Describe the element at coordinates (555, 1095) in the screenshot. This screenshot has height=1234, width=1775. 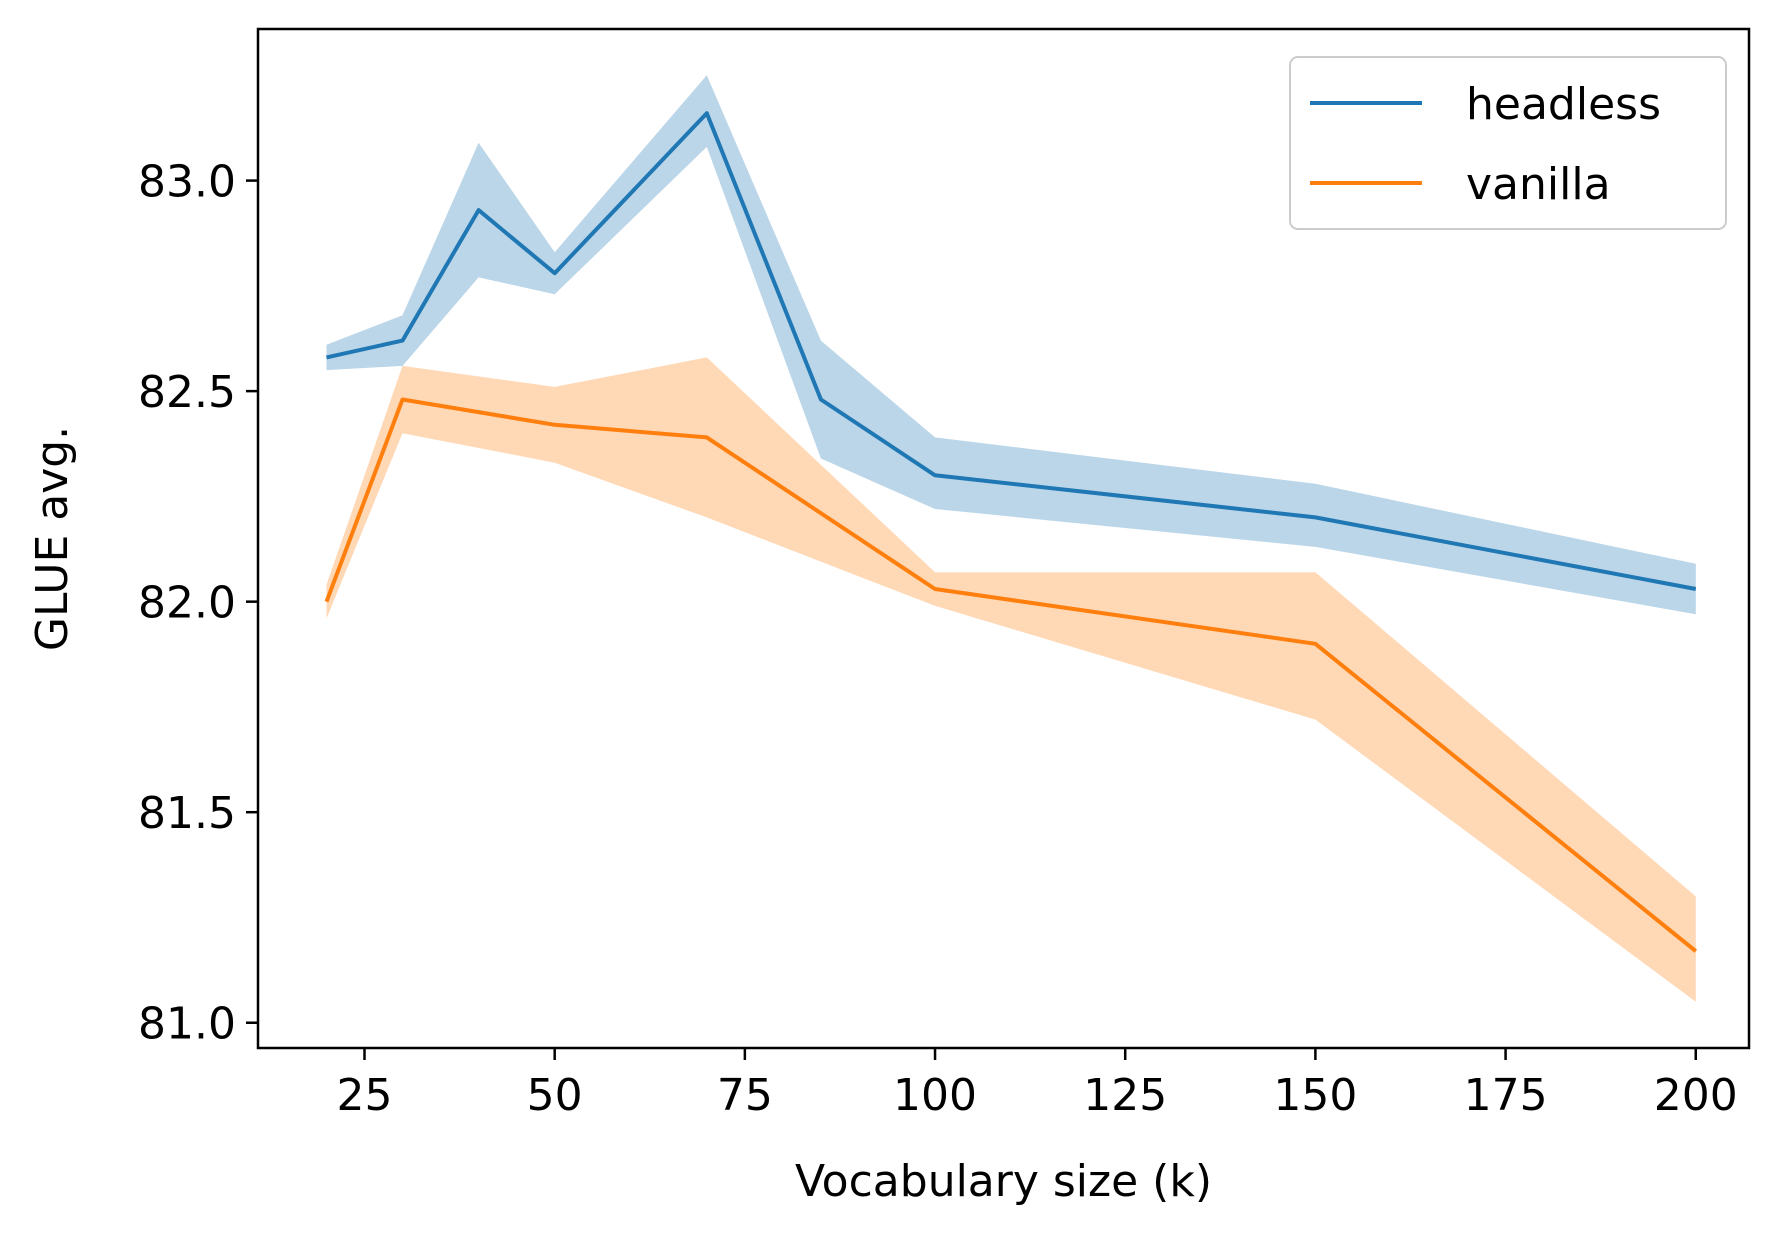
I see `x-tick-label: 50` at that location.